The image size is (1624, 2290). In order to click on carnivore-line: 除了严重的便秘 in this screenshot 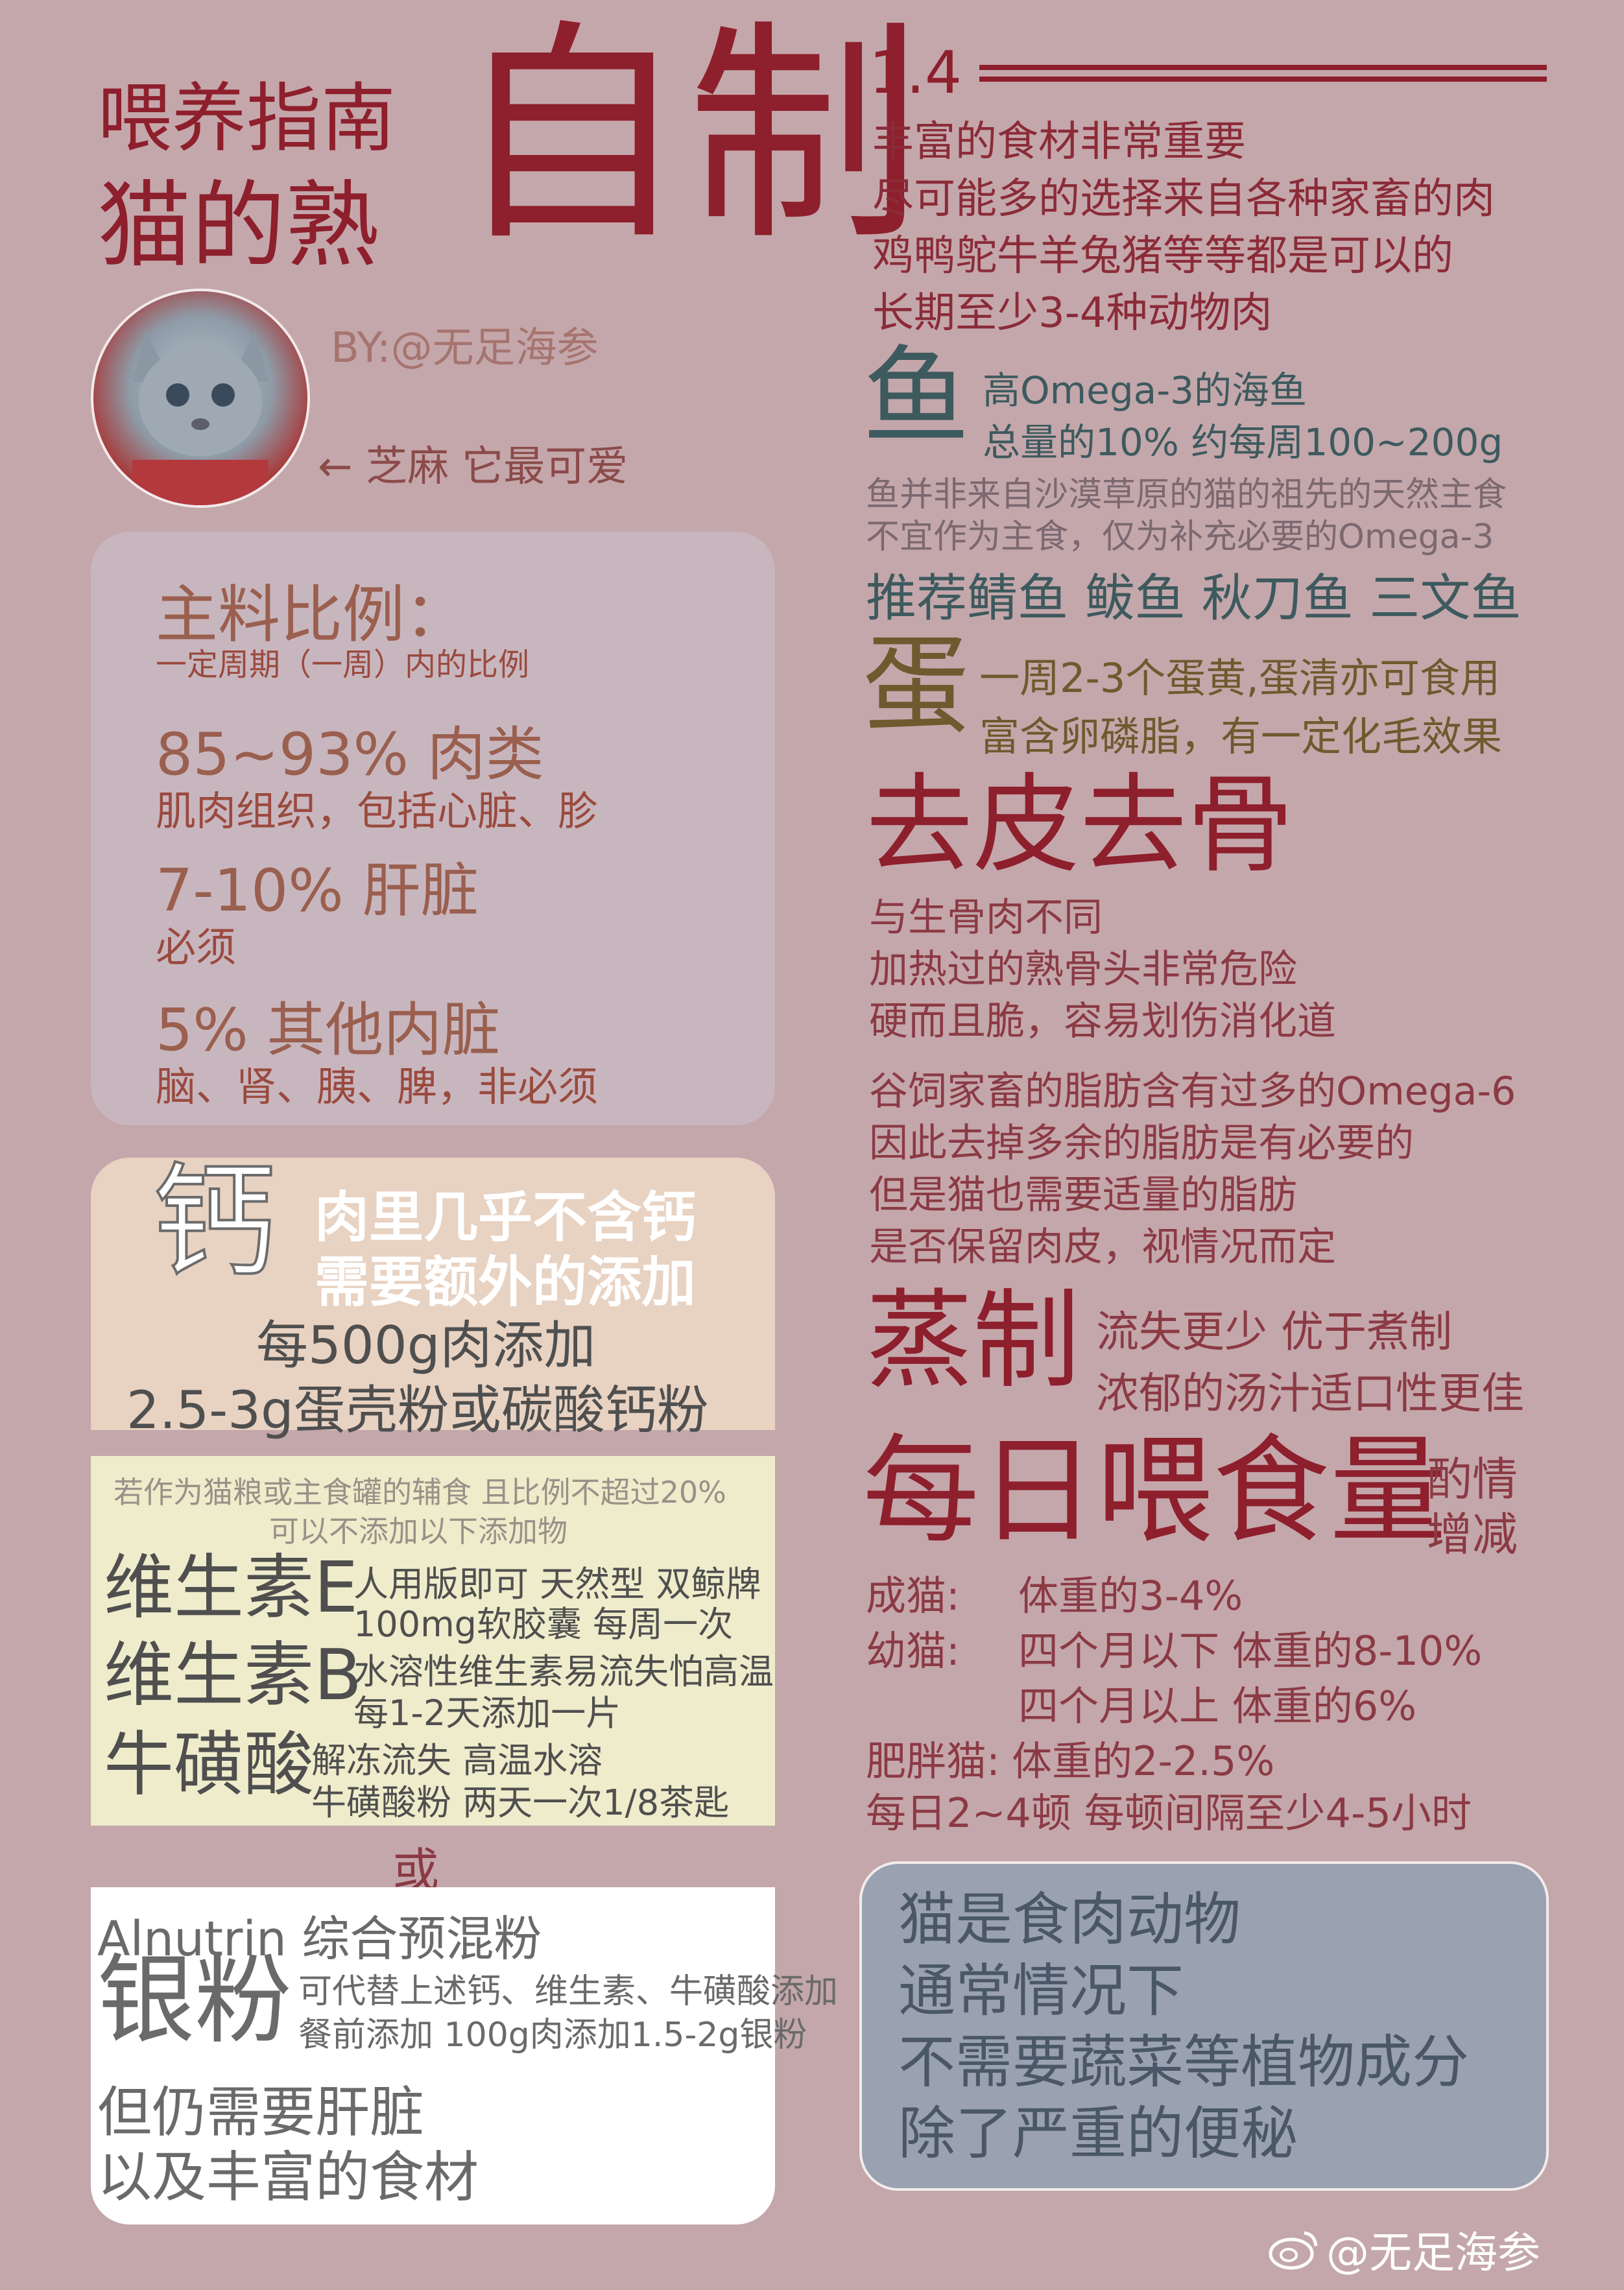, I will do `click(1098, 2133)`.